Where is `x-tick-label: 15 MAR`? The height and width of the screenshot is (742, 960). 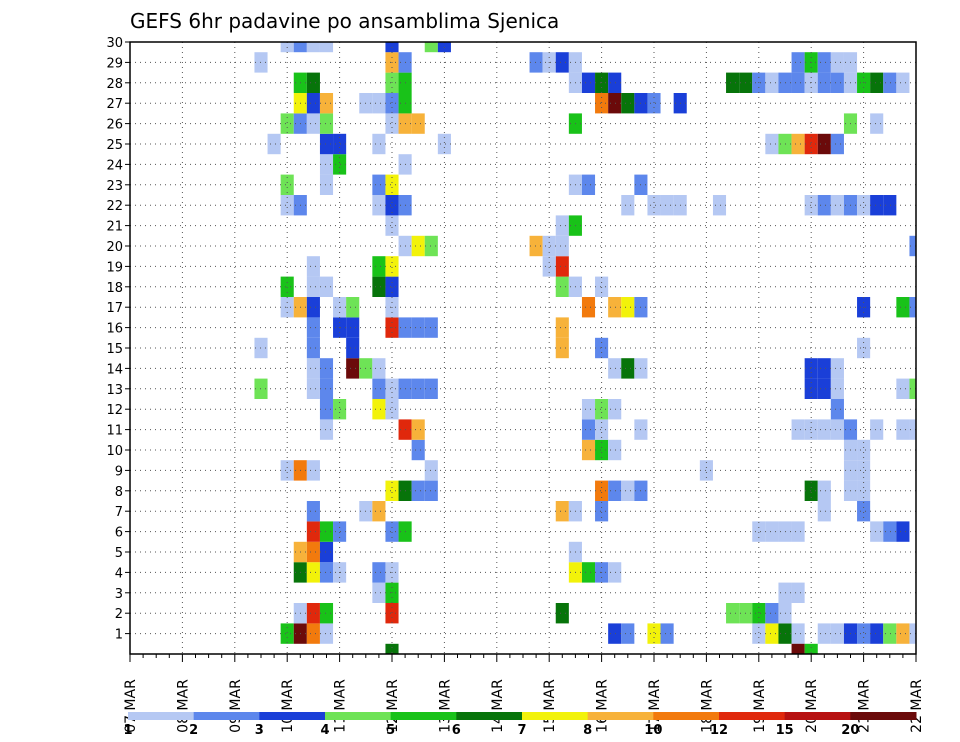
x-tick-label: 15 MAR is located at coordinates (550, 706).